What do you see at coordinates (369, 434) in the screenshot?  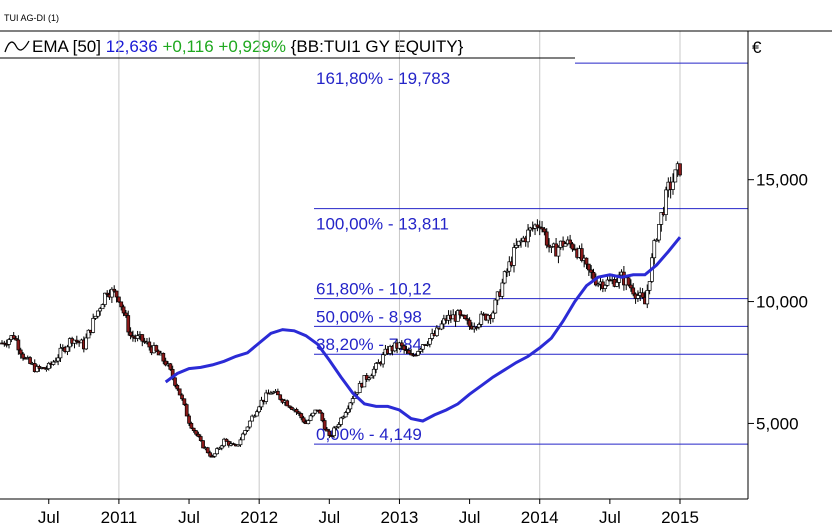 I see `fib-level-label: 0,00% - 4,149` at bounding box center [369, 434].